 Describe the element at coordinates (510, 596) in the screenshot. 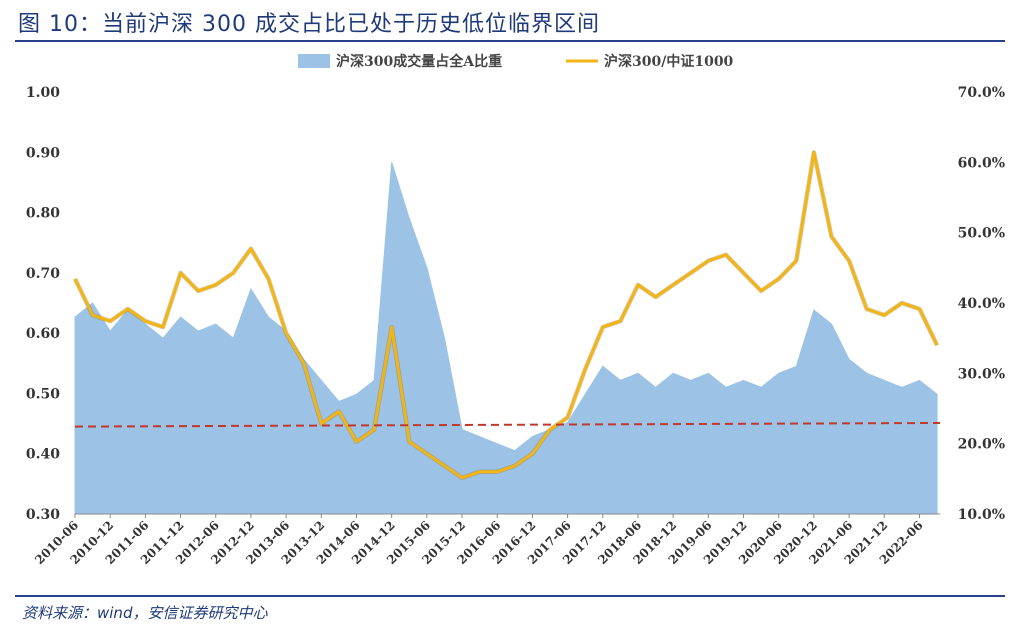

I see `bottom-rule` at that location.